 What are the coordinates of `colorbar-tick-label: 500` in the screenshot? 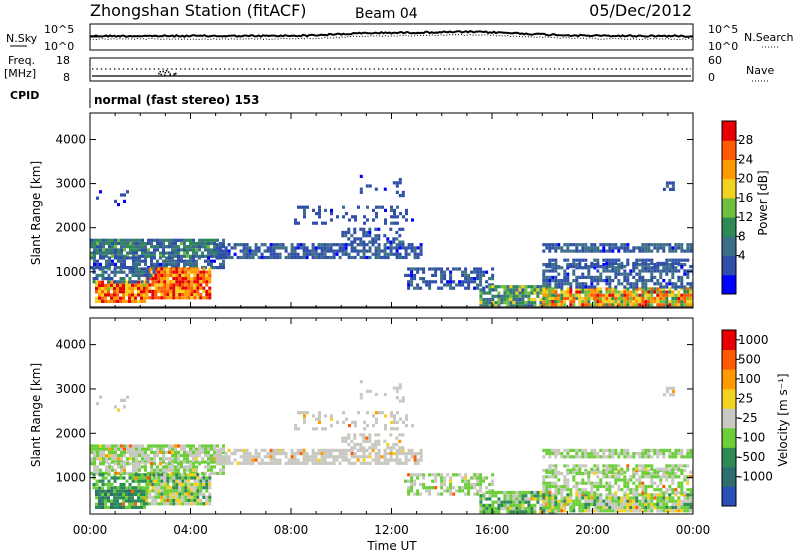 It's located at (749, 359).